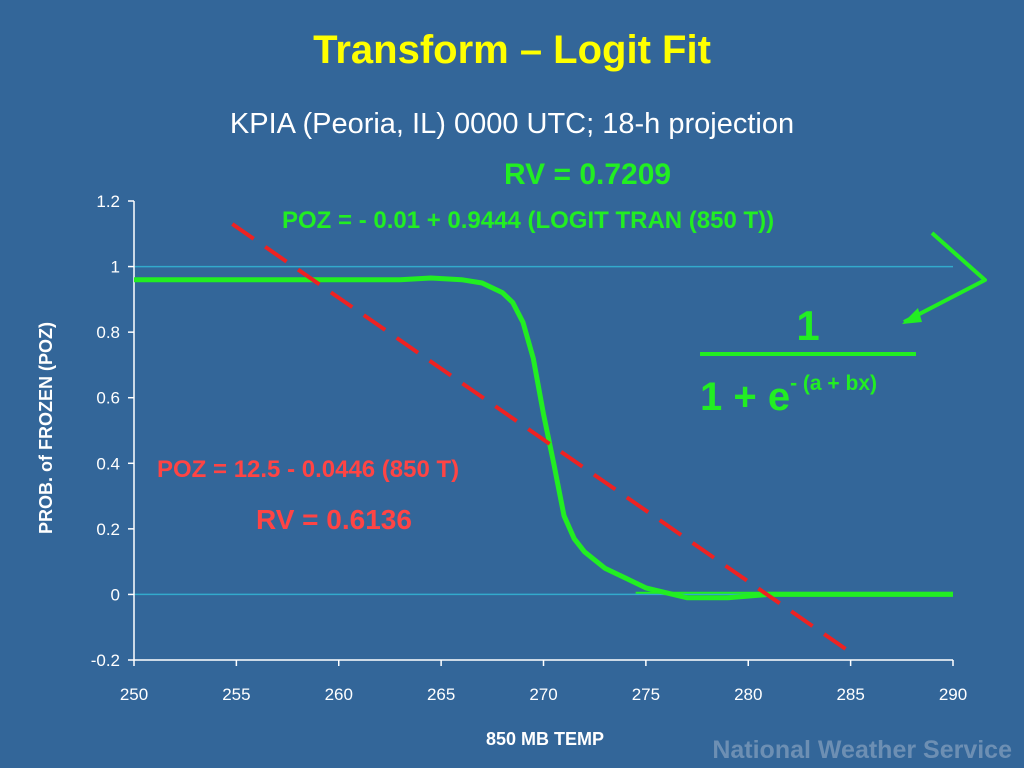 Image resolution: width=1024 pixels, height=768 pixels. I want to click on logit-rv-label: RV = 0.7209, so click(588, 174).